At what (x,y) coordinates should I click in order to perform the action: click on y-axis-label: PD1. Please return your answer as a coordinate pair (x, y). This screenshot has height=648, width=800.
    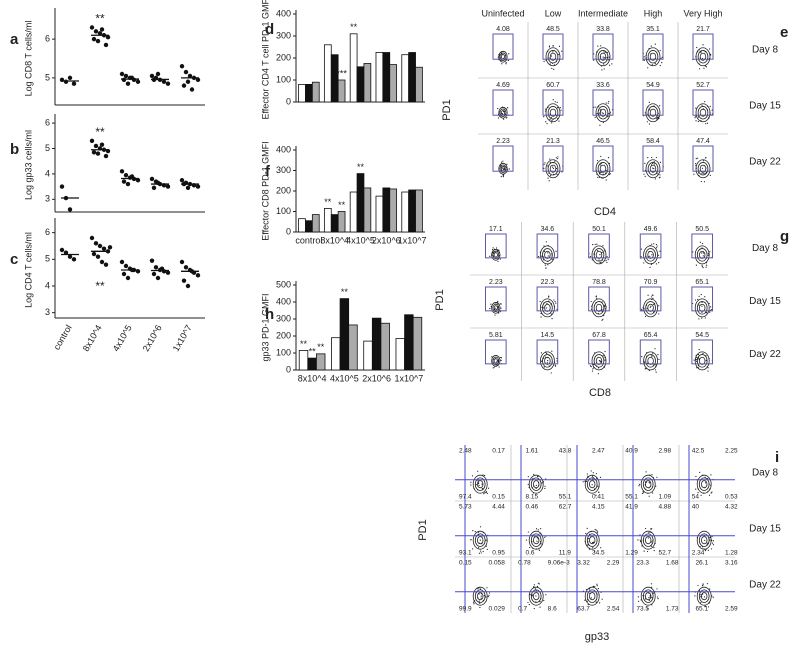
    Looking at the image, I should click on (423, 529).